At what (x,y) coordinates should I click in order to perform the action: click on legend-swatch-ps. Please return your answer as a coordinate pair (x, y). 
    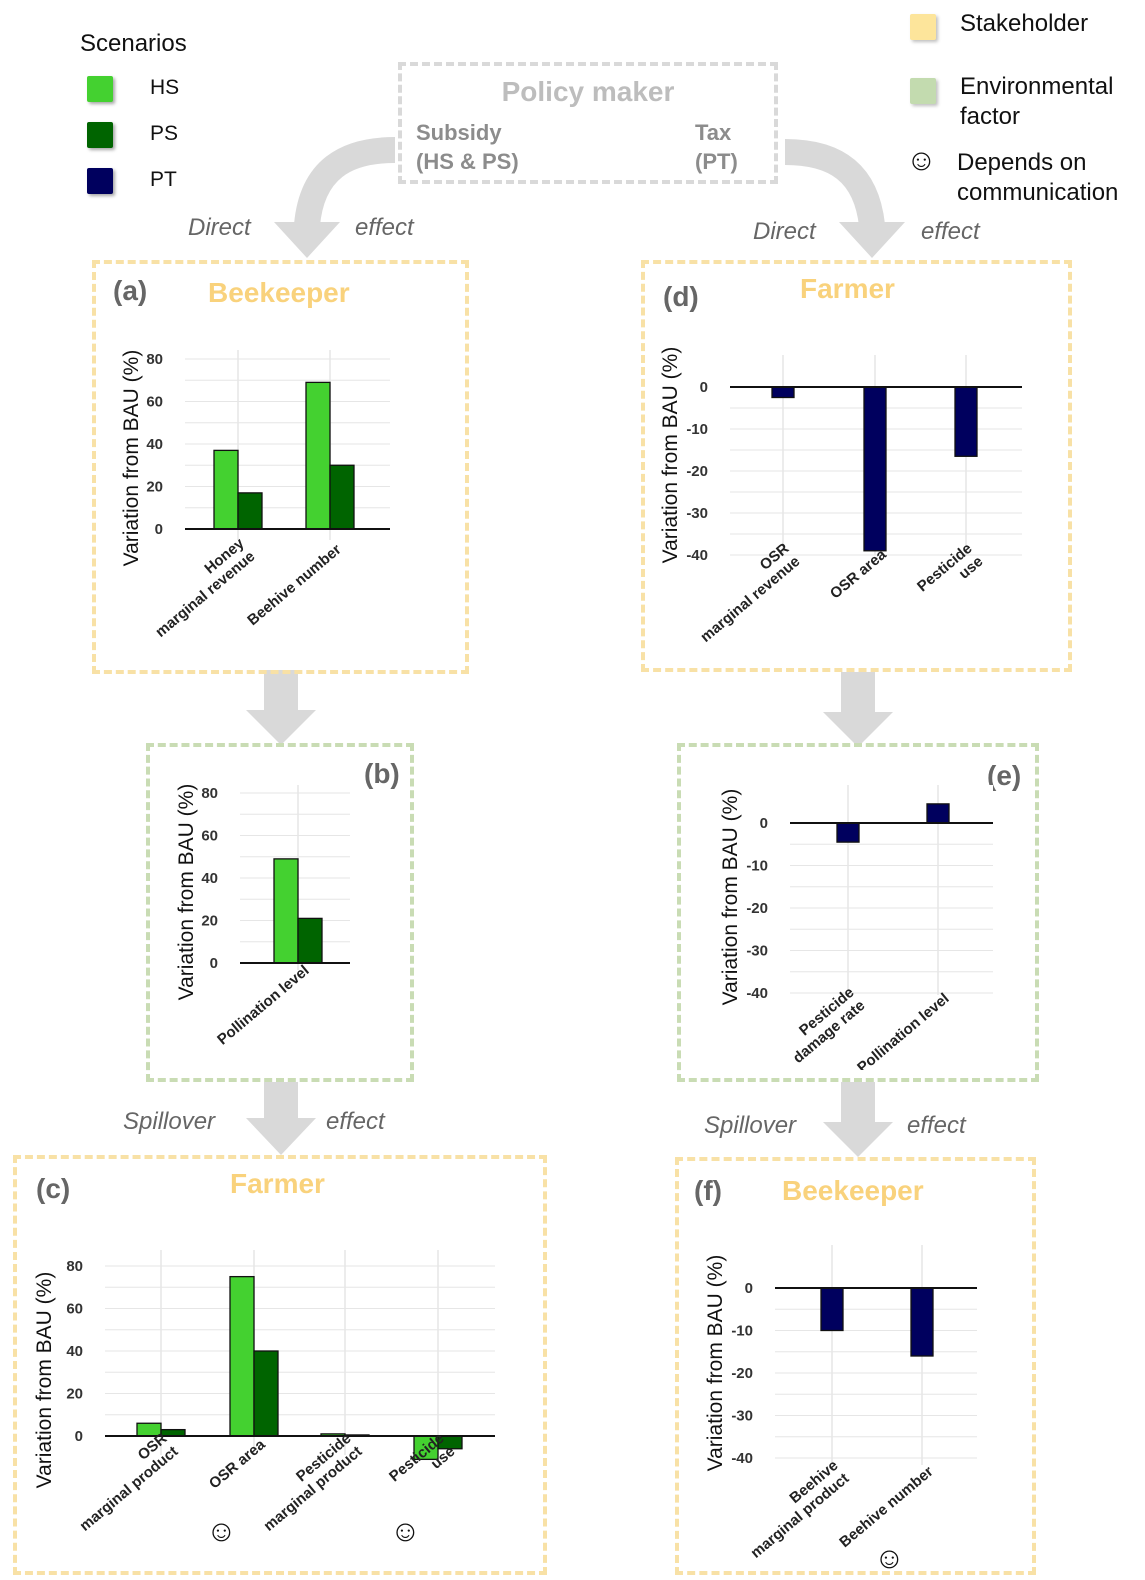
    Looking at the image, I should click on (100, 135).